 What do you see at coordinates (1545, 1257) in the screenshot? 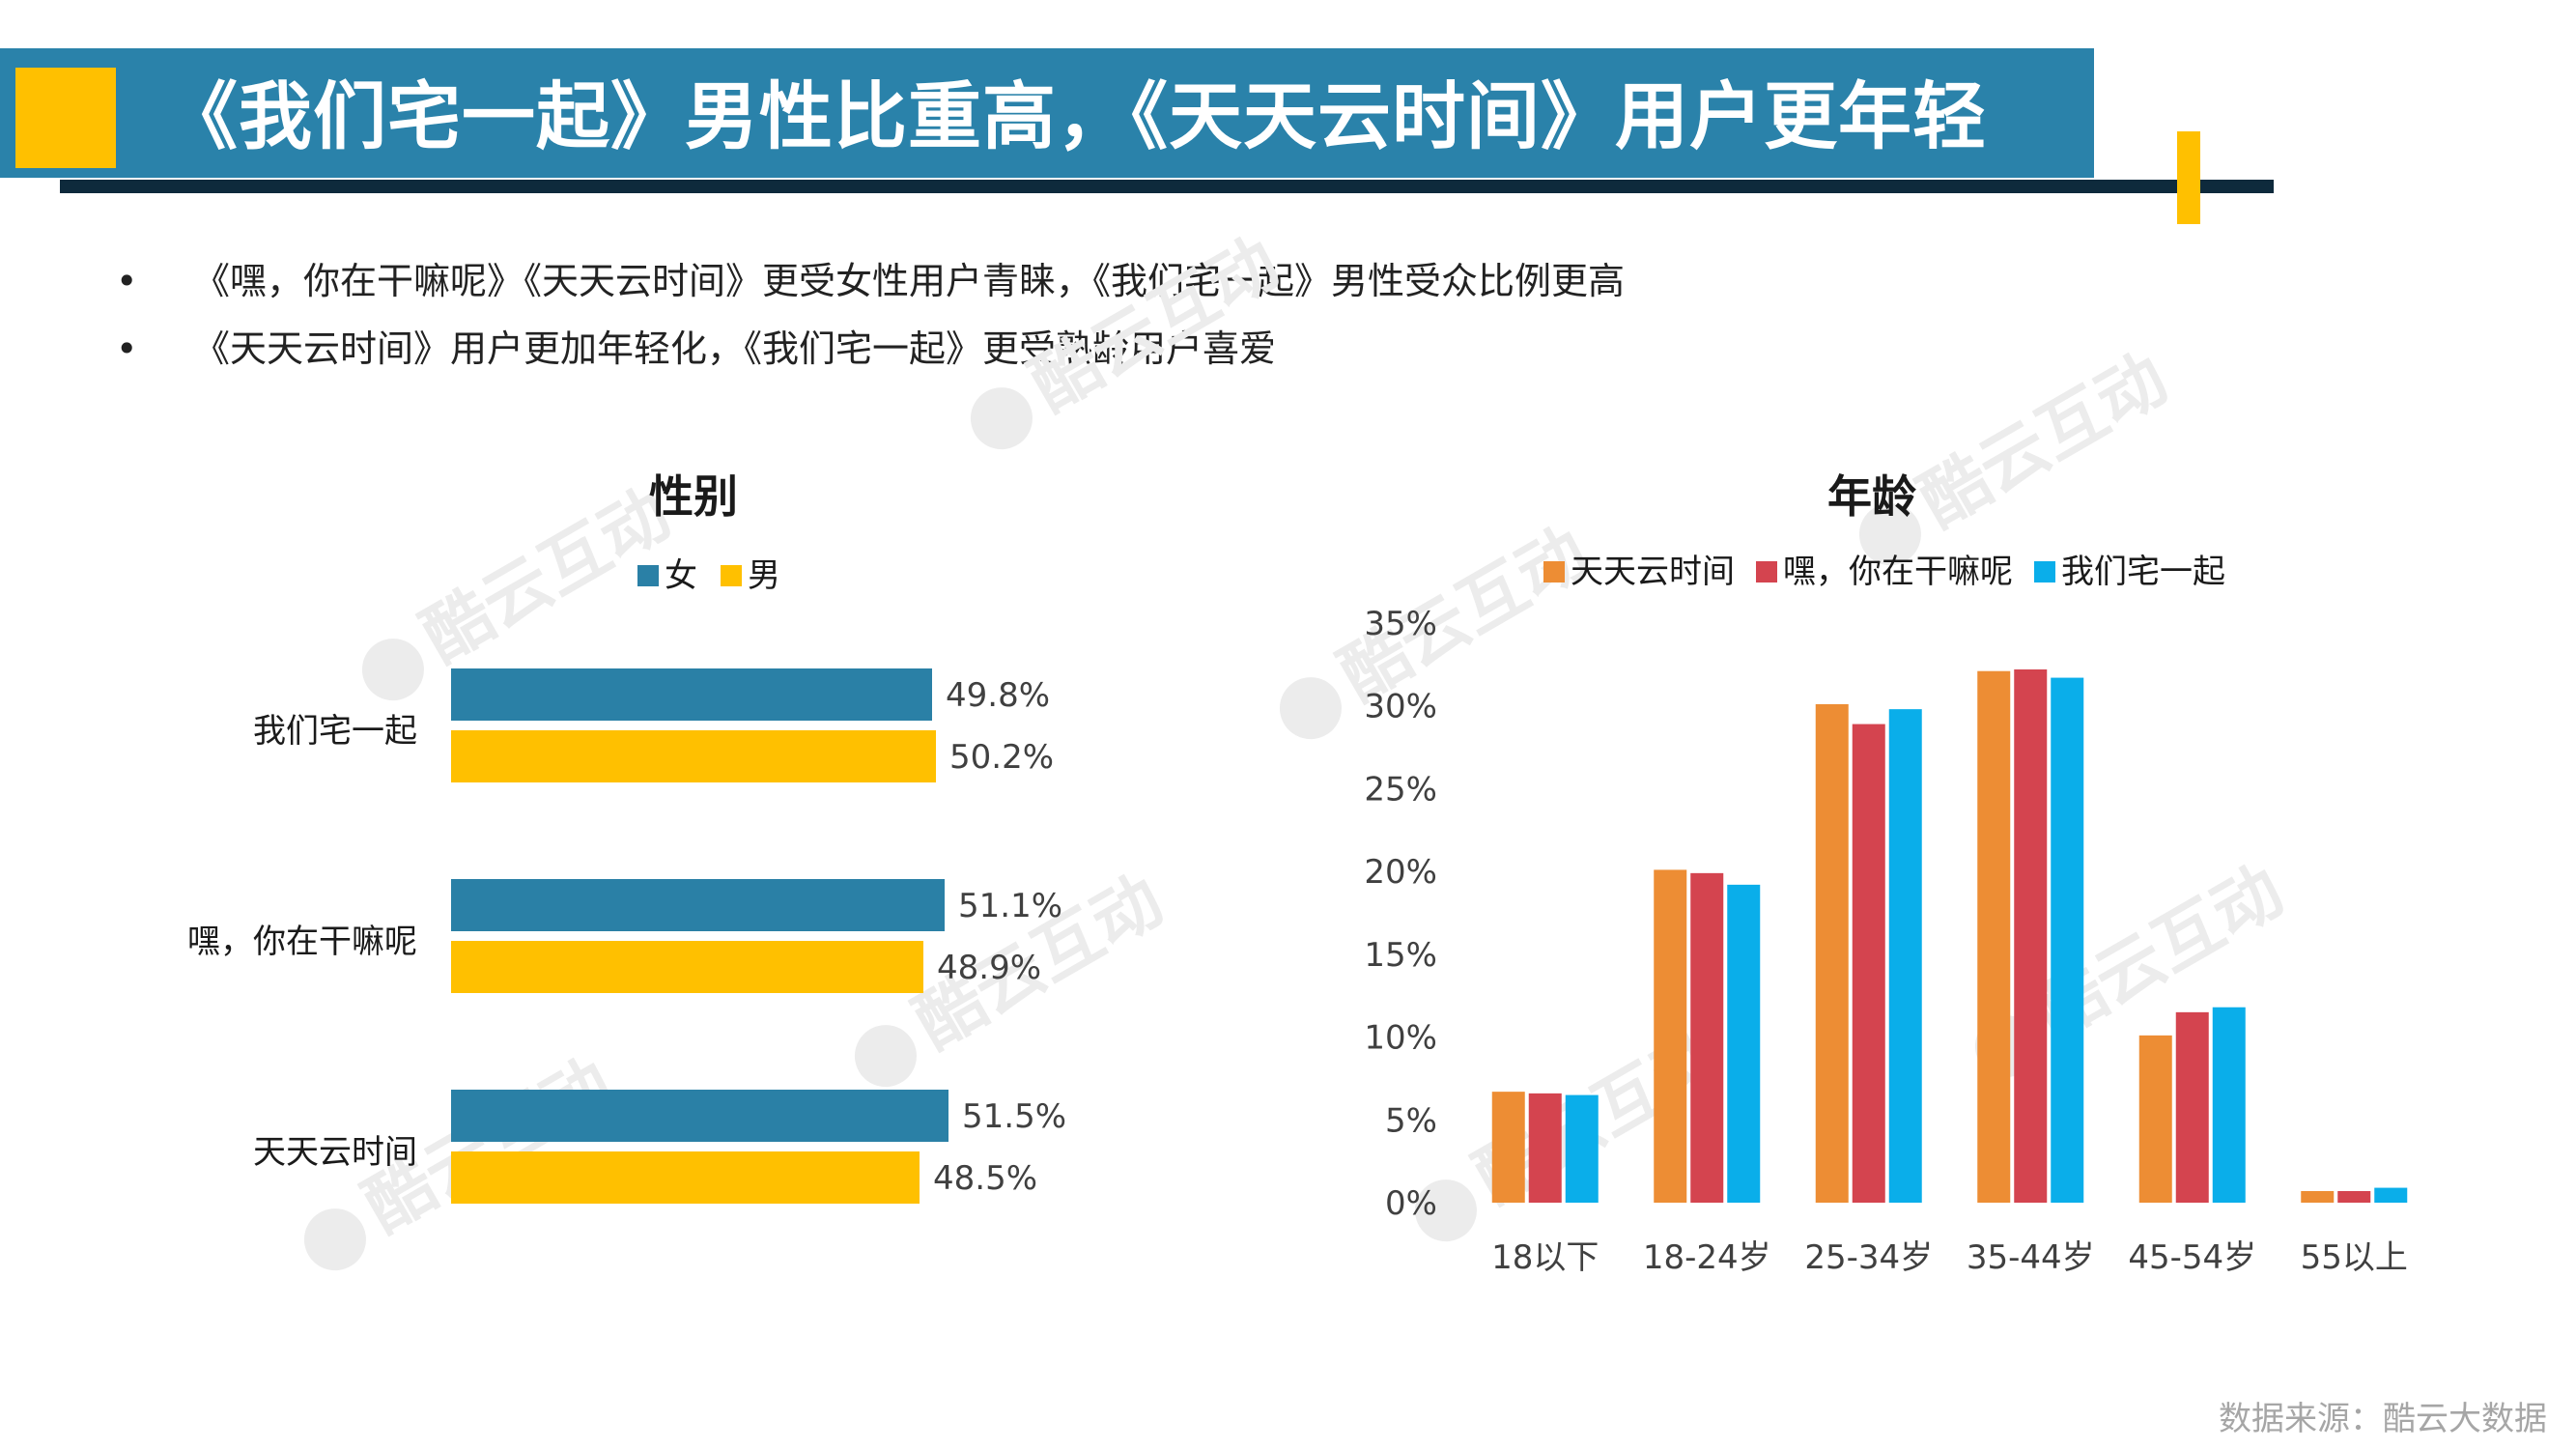
I see `age-category-label: 18以下` at bounding box center [1545, 1257].